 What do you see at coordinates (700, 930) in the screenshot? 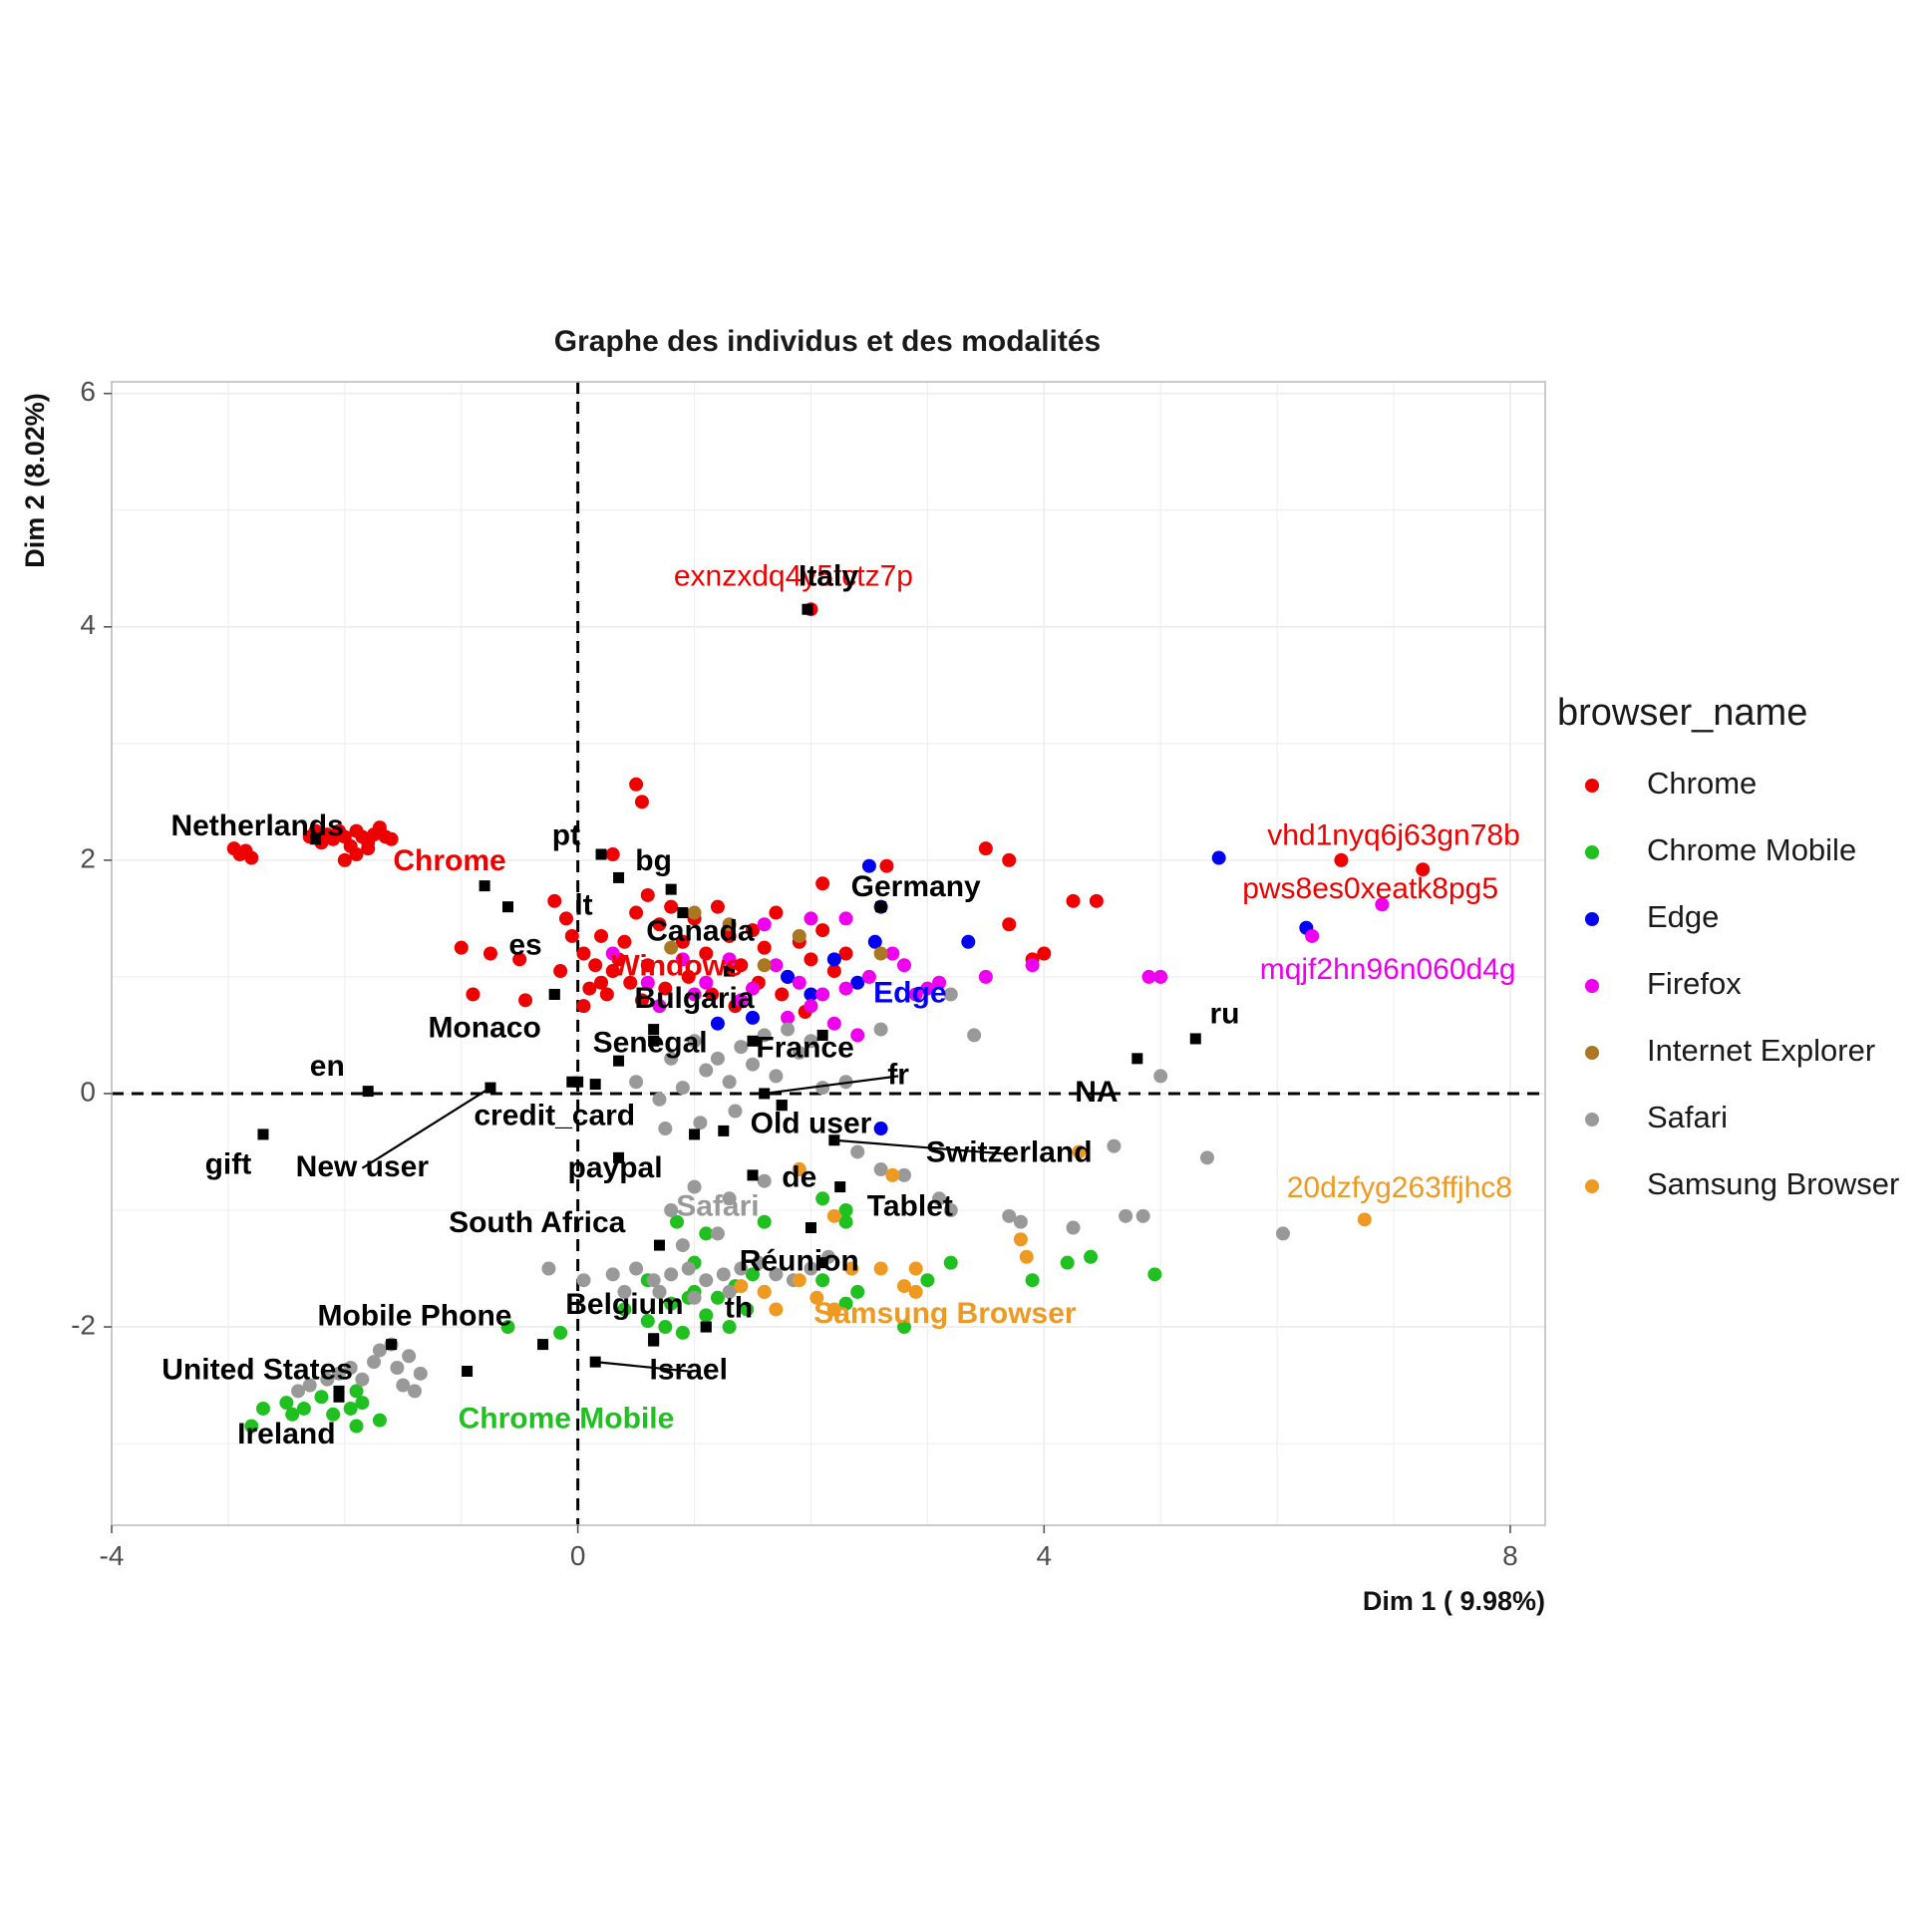
I see `modality-label: Canada` at bounding box center [700, 930].